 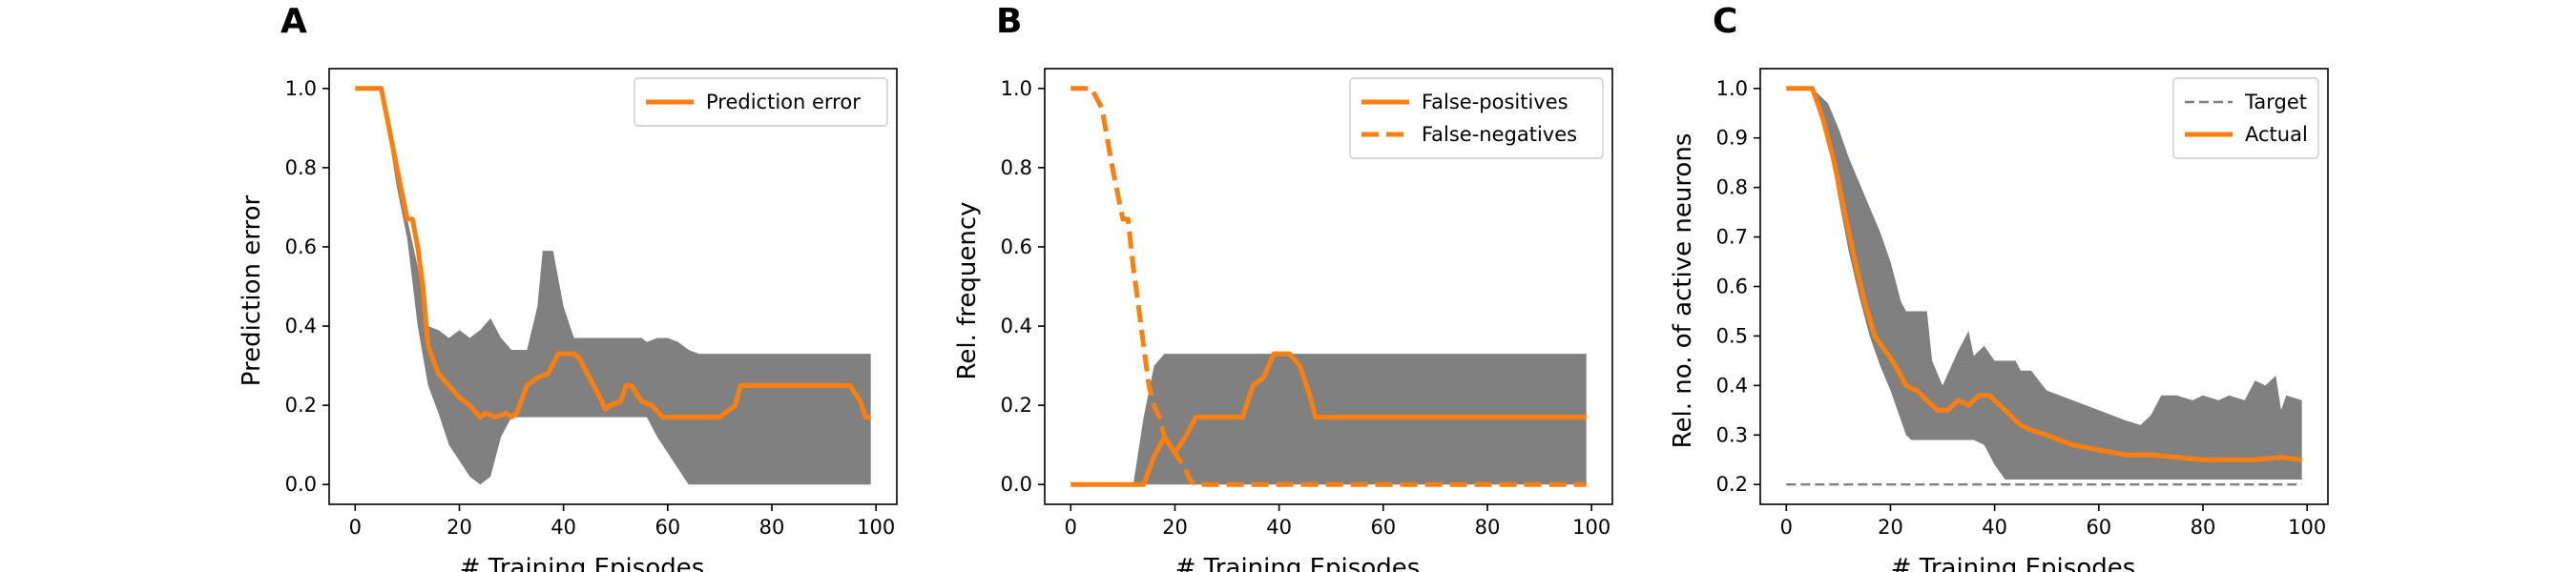 I want to click on panel-letter-a: A, so click(x=293, y=21).